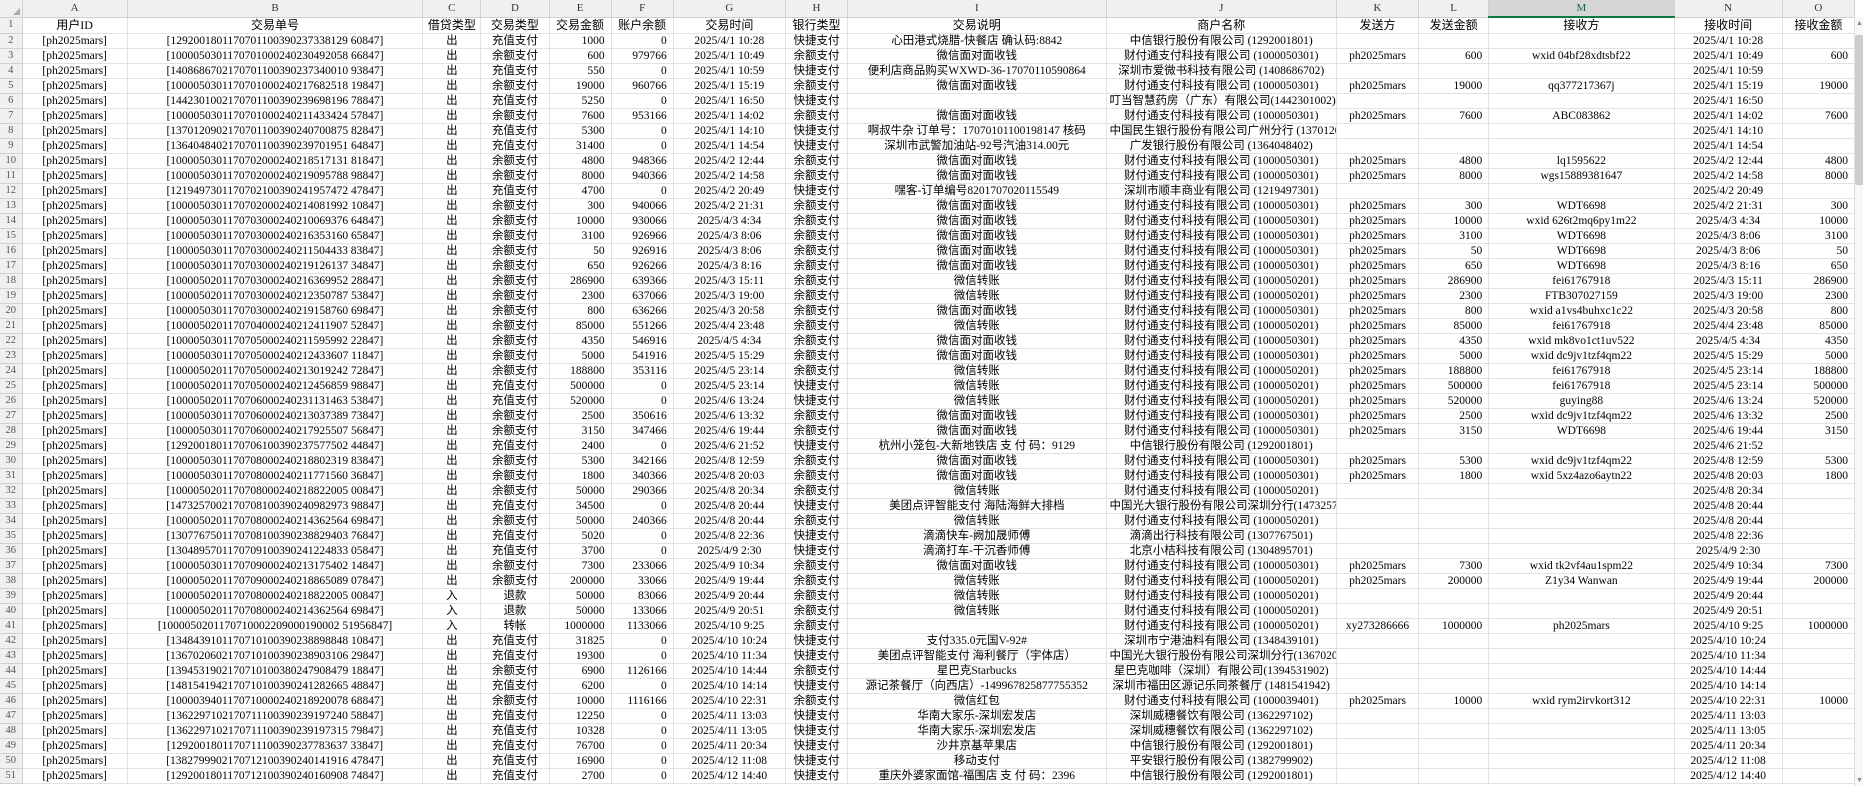 The image size is (1863, 786). I want to click on cell-txn-no: [1000050301170706000240217925507 56847], so click(275, 431).